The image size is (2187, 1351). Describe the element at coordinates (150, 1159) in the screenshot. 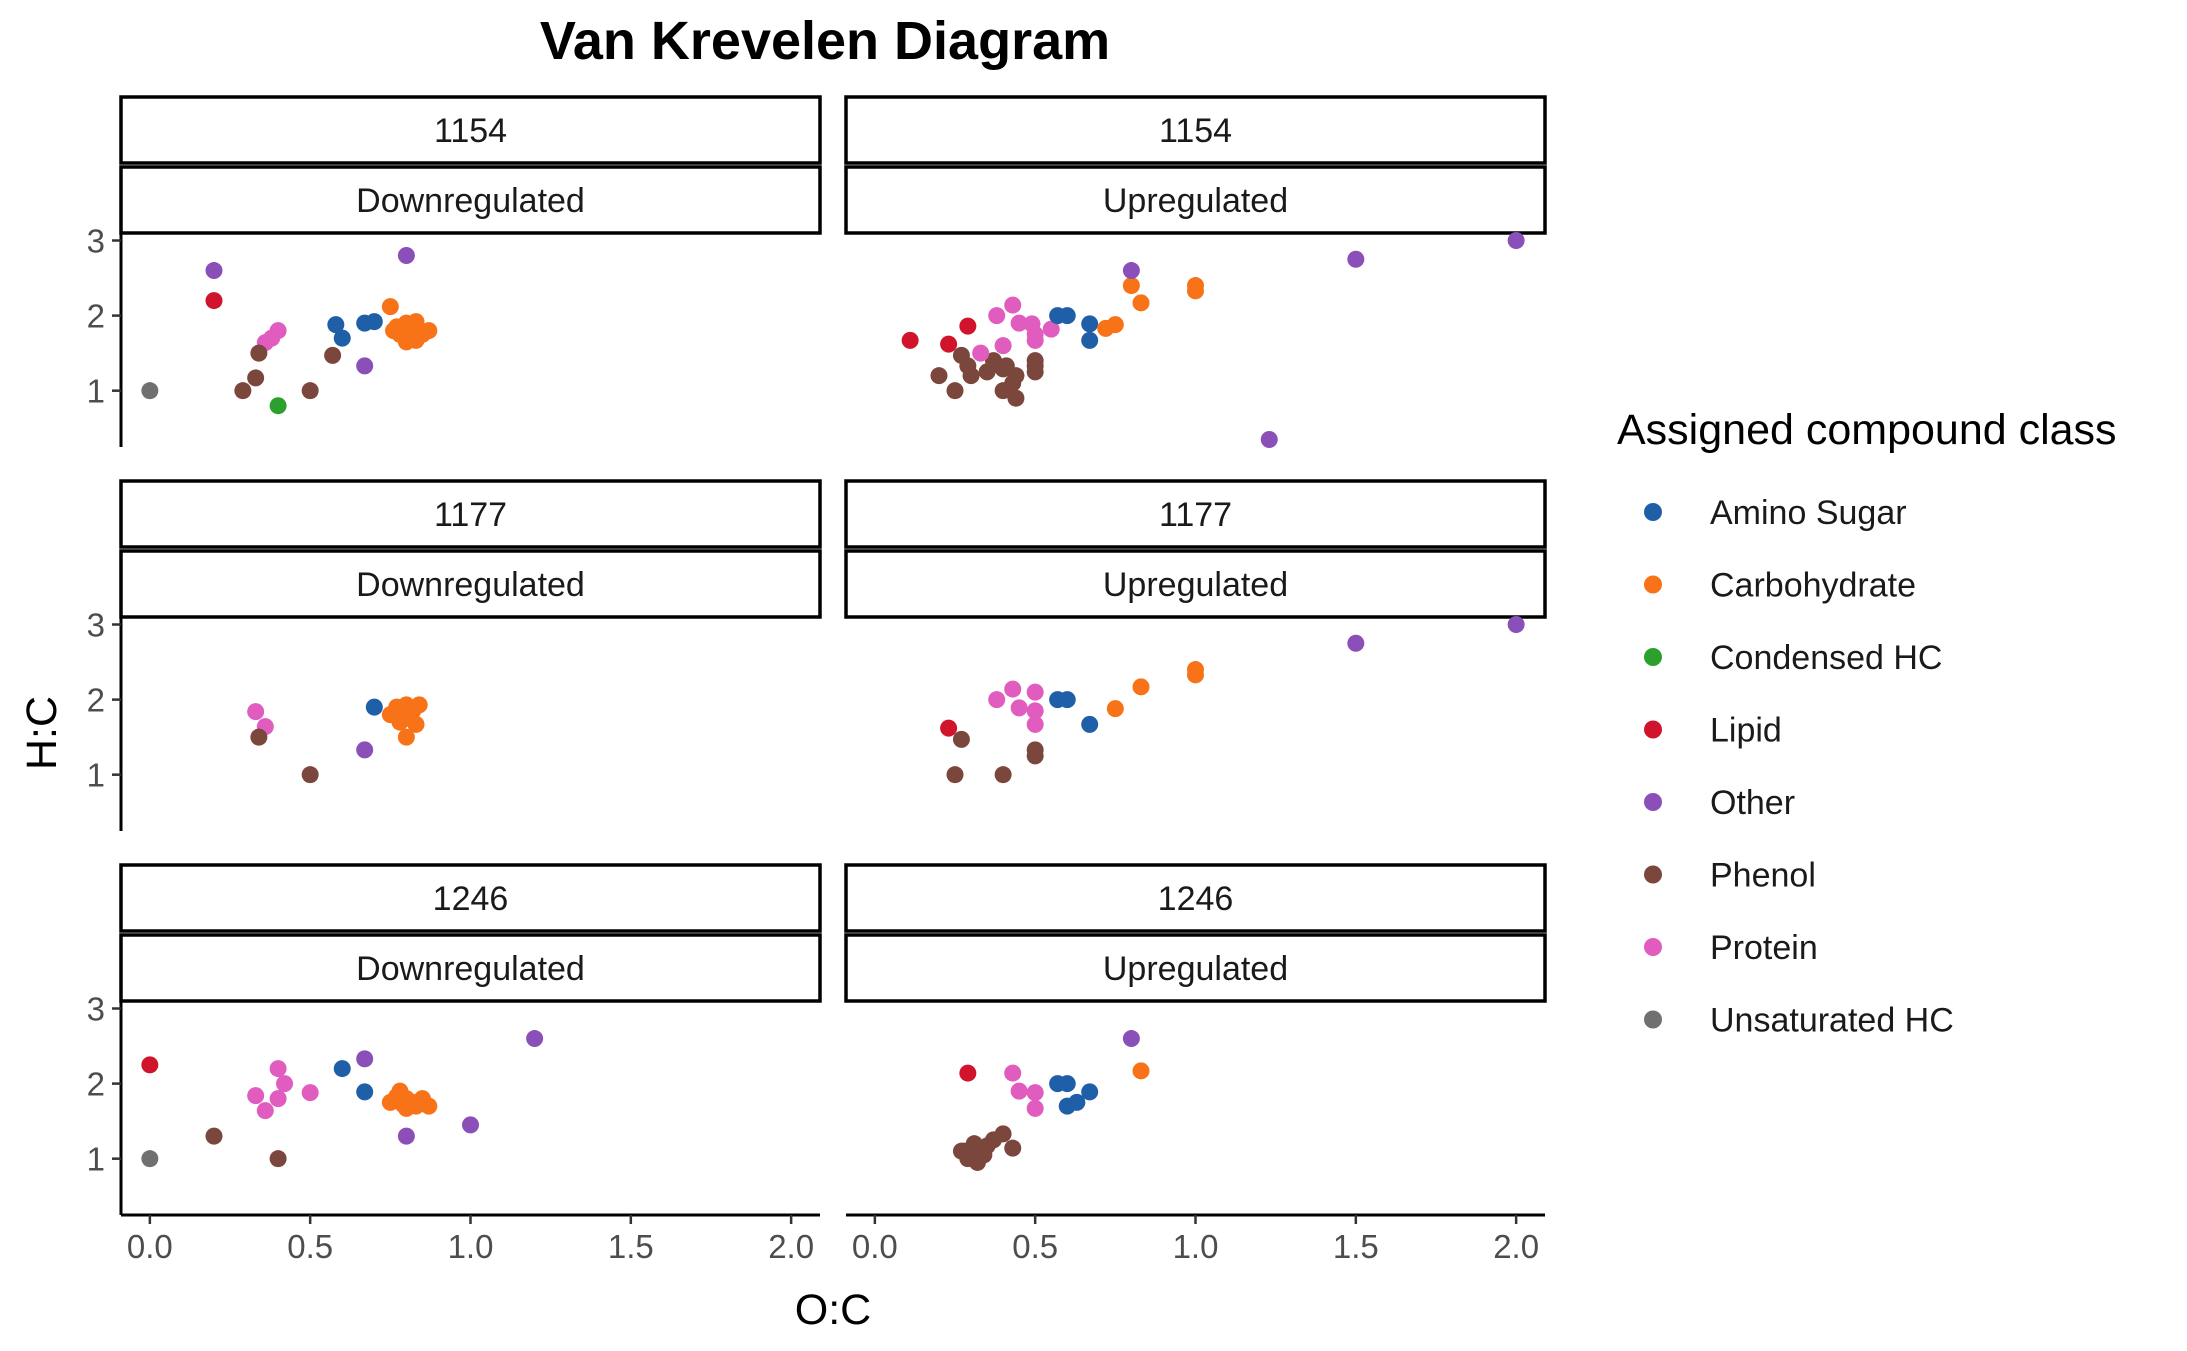

I see `data-point-unsaturated-hc` at that location.